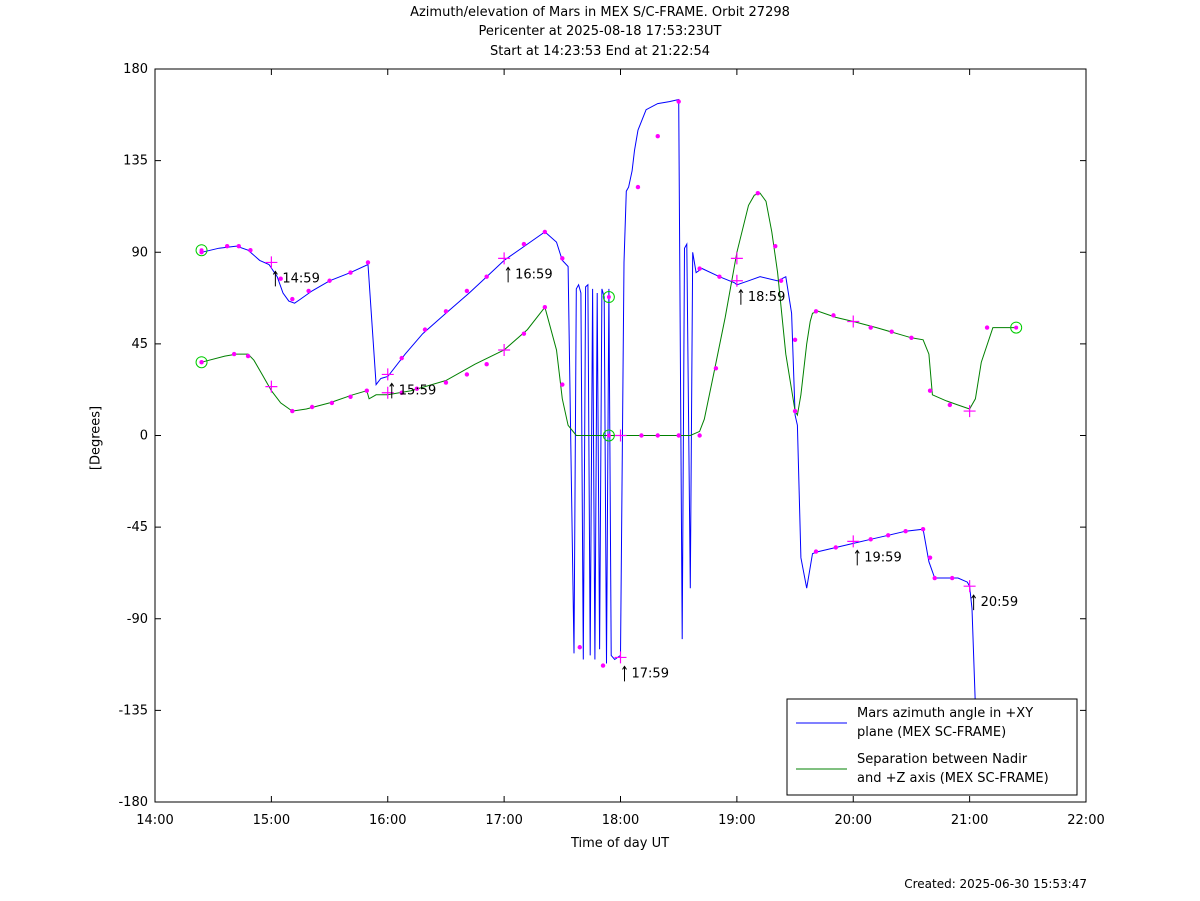  What do you see at coordinates (942, 759) in the screenshot?
I see `legend-label-separation: Separation between Nadir` at bounding box center [942, 759].